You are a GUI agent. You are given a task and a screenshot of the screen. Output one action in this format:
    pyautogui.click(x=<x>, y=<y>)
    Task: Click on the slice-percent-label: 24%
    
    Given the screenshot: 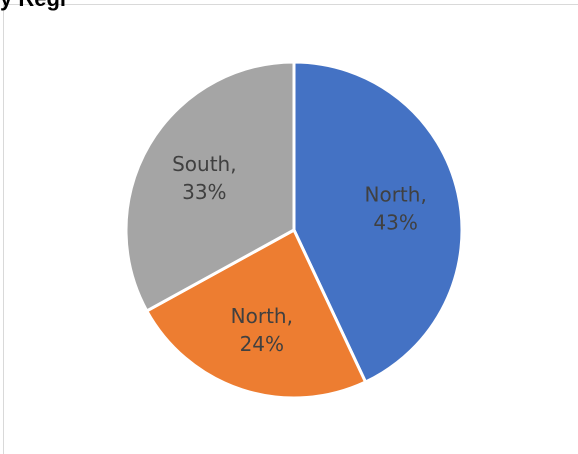 What is the action you would take?
    pyautogui.click(x=262, y=344)
    